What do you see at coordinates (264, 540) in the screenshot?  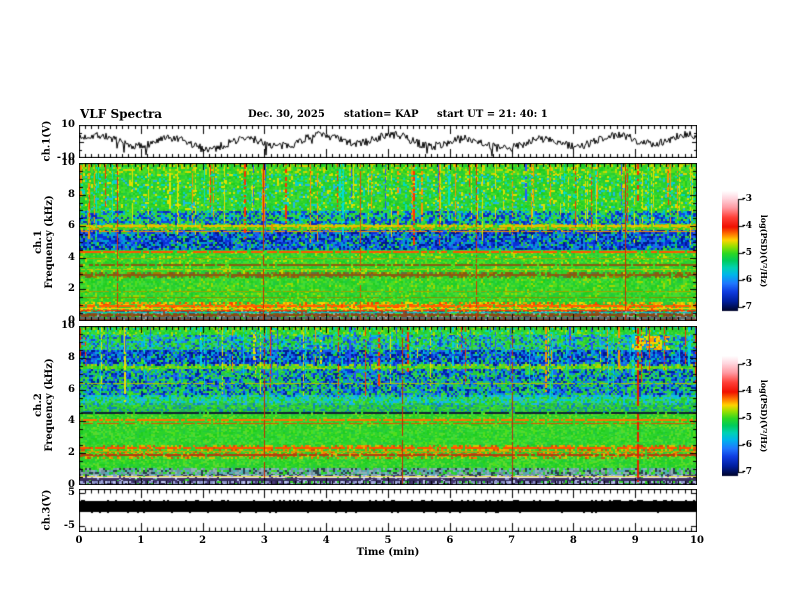 I see `x-tick-label: 3` at bounding box center [264, 540].